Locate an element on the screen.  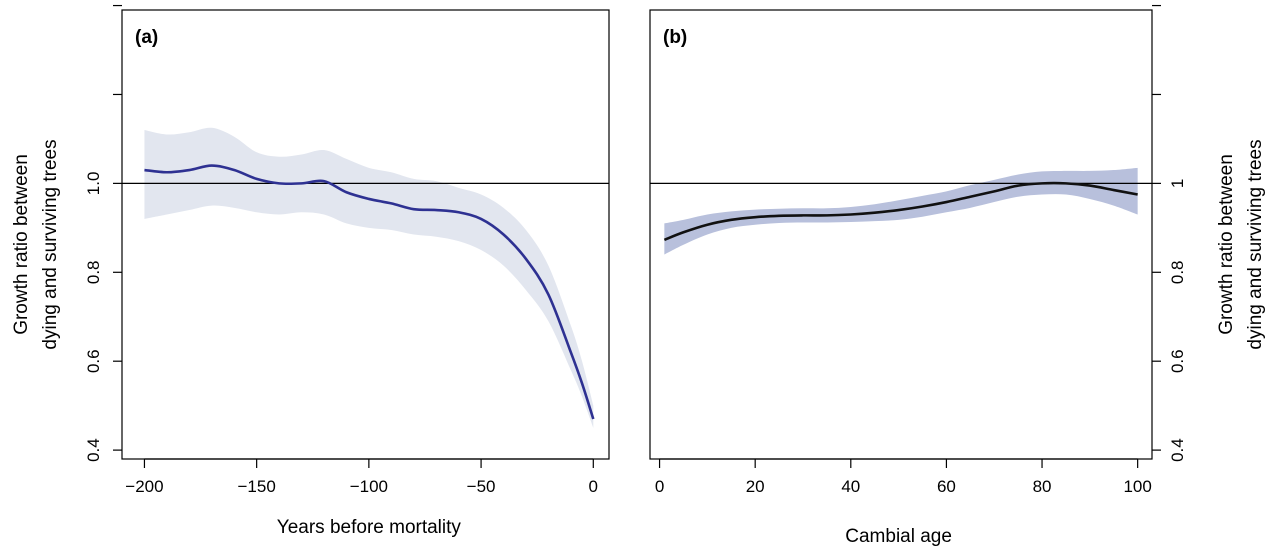
panel-b-y-tick-label: 0.4 is located at coordinates (1177, 450).